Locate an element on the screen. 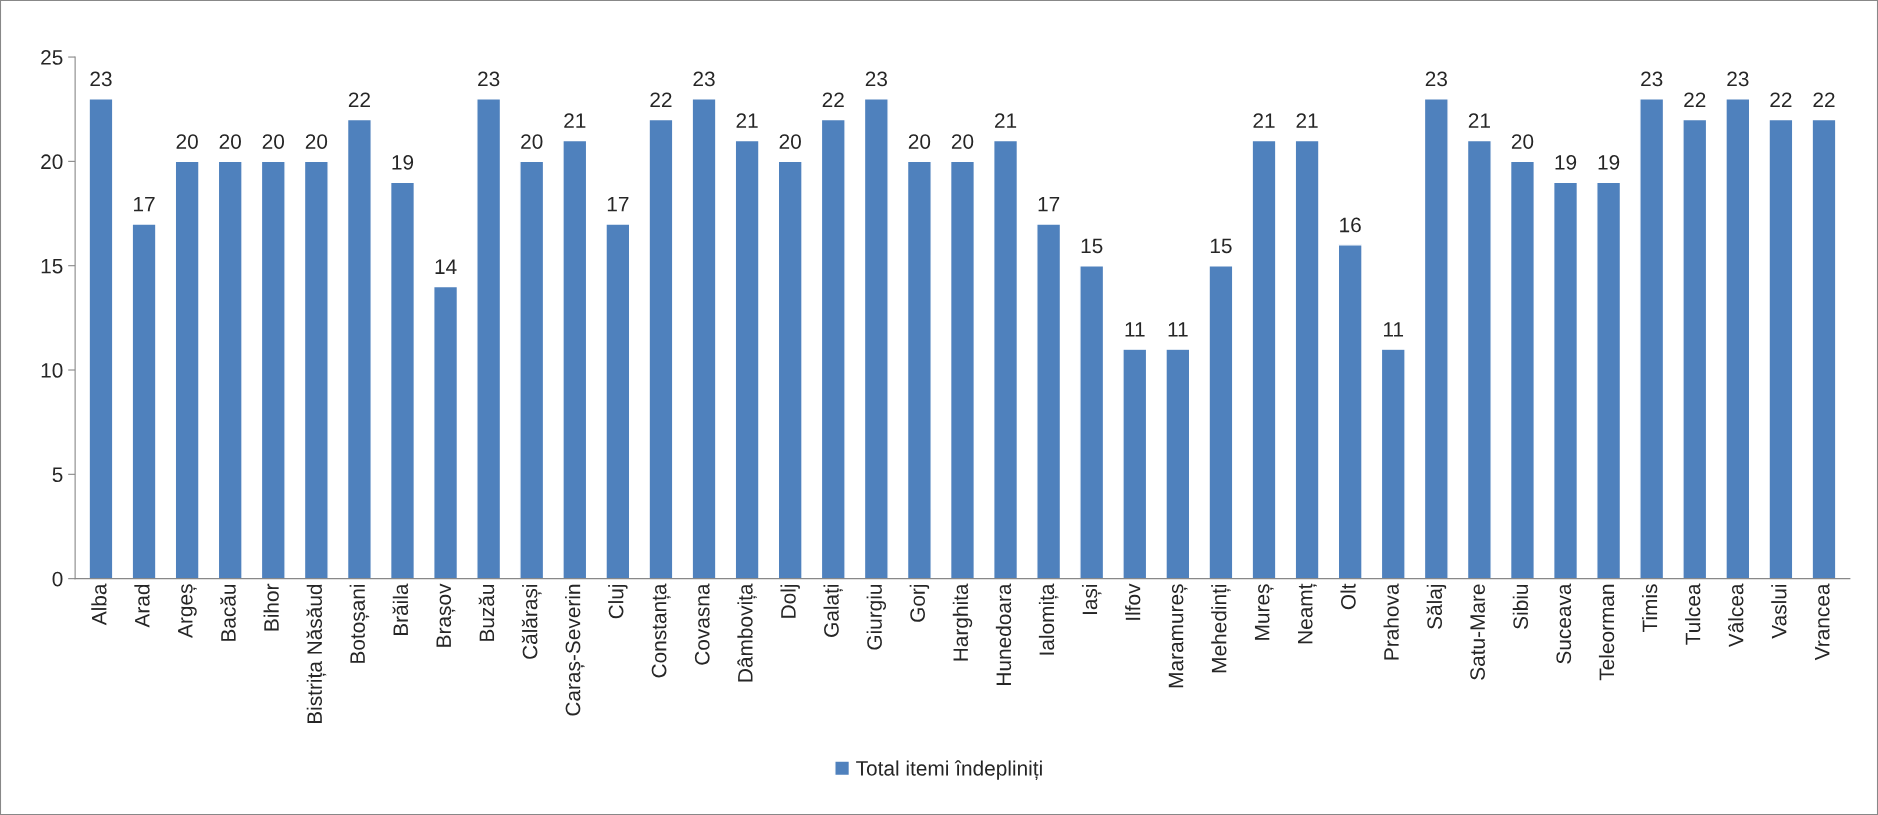 This screenshot has height=815, width=1878. x-tick-label: Buzău is located at coordinates (486, 612).